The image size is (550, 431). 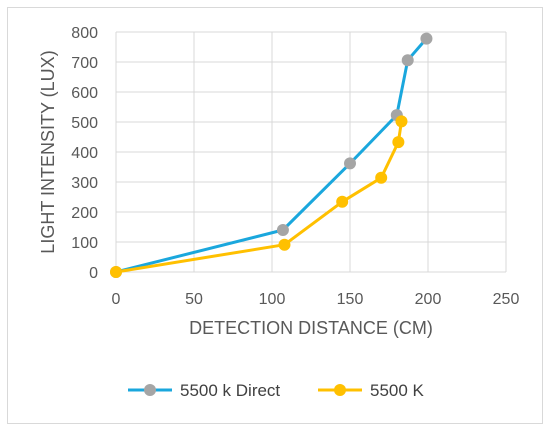 I want to click on y-tick-label: 400, so click(x=84, y=153).